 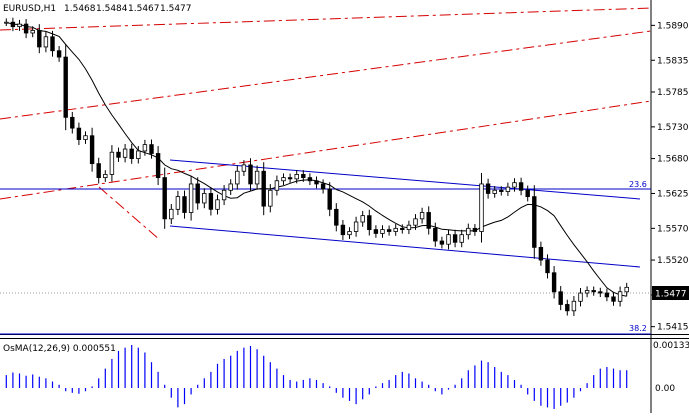 I want to click on red-trend-segment, so click(x=129, y=213).